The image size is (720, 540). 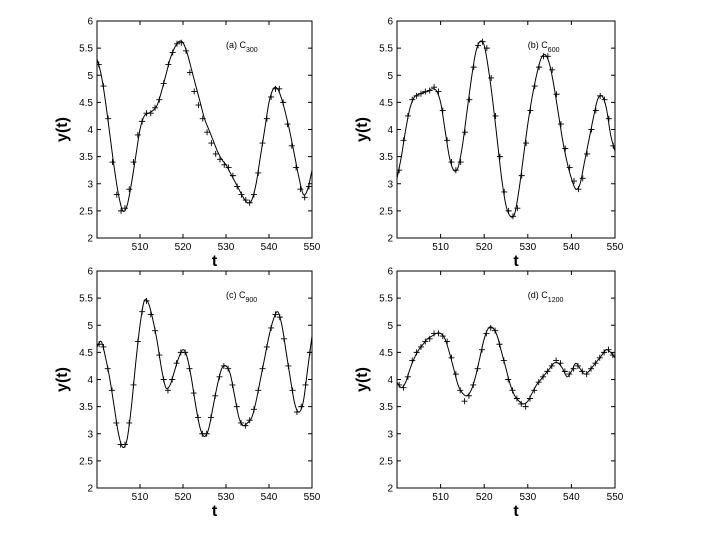 I want to click on y-tick-label: 2.5, so click(x=86, y=211).